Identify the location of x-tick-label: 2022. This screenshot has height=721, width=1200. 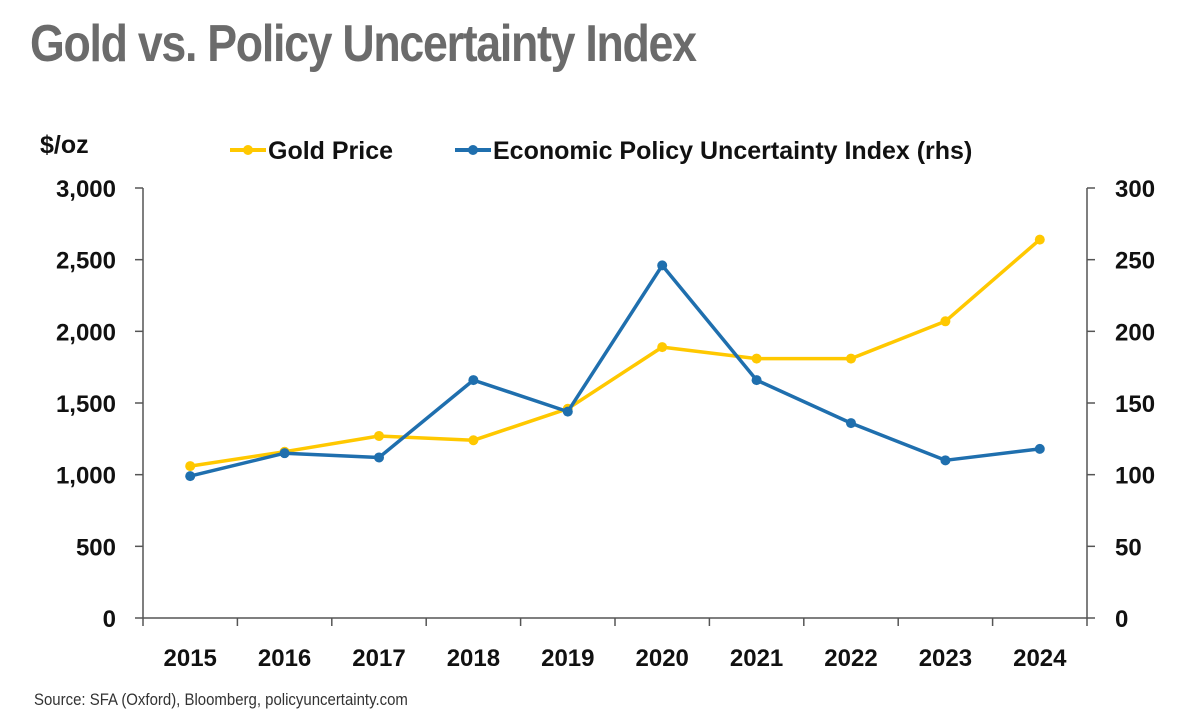
(850, 658).